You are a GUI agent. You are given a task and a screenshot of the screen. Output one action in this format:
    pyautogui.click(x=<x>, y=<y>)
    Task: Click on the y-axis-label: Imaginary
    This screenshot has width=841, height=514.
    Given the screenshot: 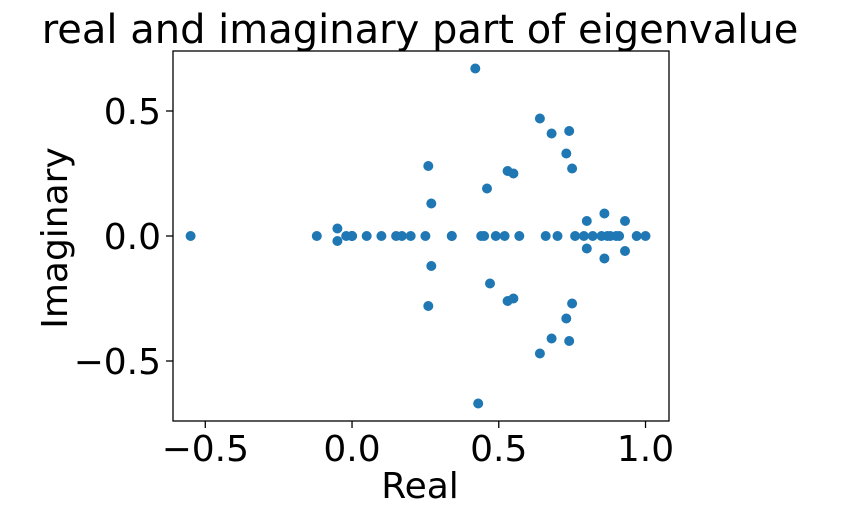 What is the action you would take?
    pyautogui.click(x=55, y=238)
    